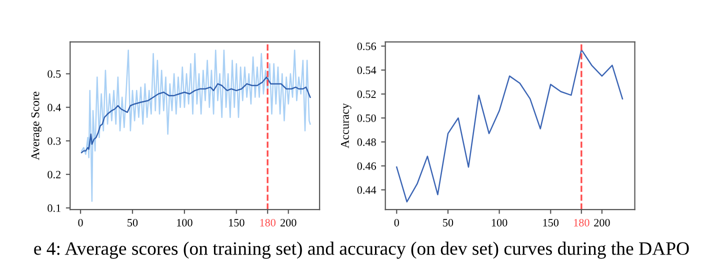 The width and height of the screenshot is (723, 262). Describe the element at coordinates (54, 141) in the screenshot. I see `y-tick-label: 0.3` at that location.